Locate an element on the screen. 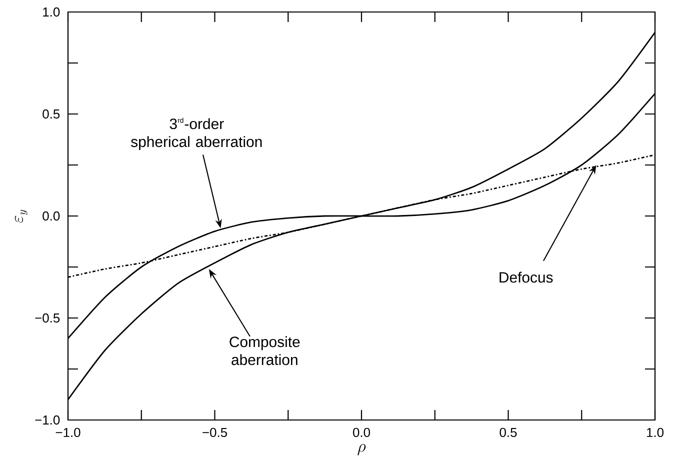 The width and height of the screenshot is (673, 470). annotation: Composite aberration is located at coordinates (265, 351).